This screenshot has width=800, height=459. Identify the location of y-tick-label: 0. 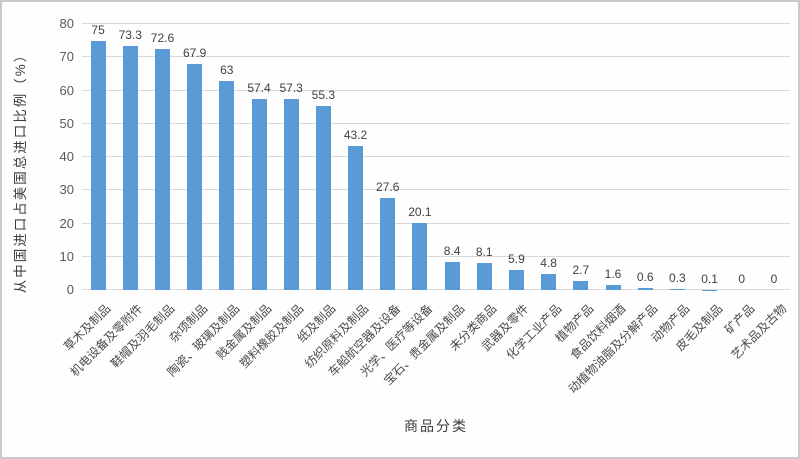
(70, 289).